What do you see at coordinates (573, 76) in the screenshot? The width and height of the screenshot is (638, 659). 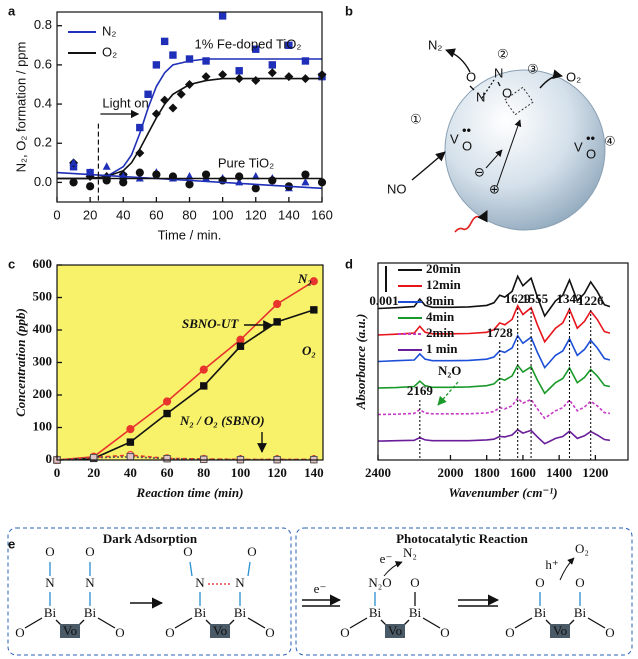 I see `label: O₂` at bounding box center [573, 76].